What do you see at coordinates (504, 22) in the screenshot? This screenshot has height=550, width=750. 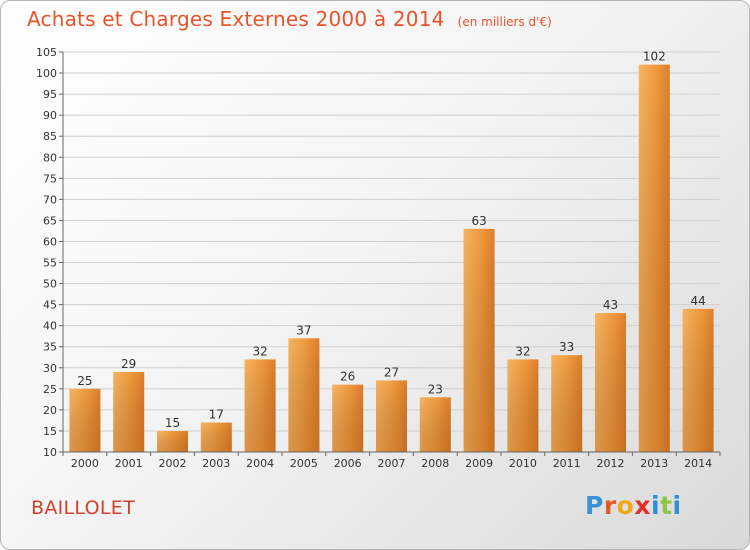 I see `chart-unit: (en milliers d'€)` at bounding box center [504, 22].